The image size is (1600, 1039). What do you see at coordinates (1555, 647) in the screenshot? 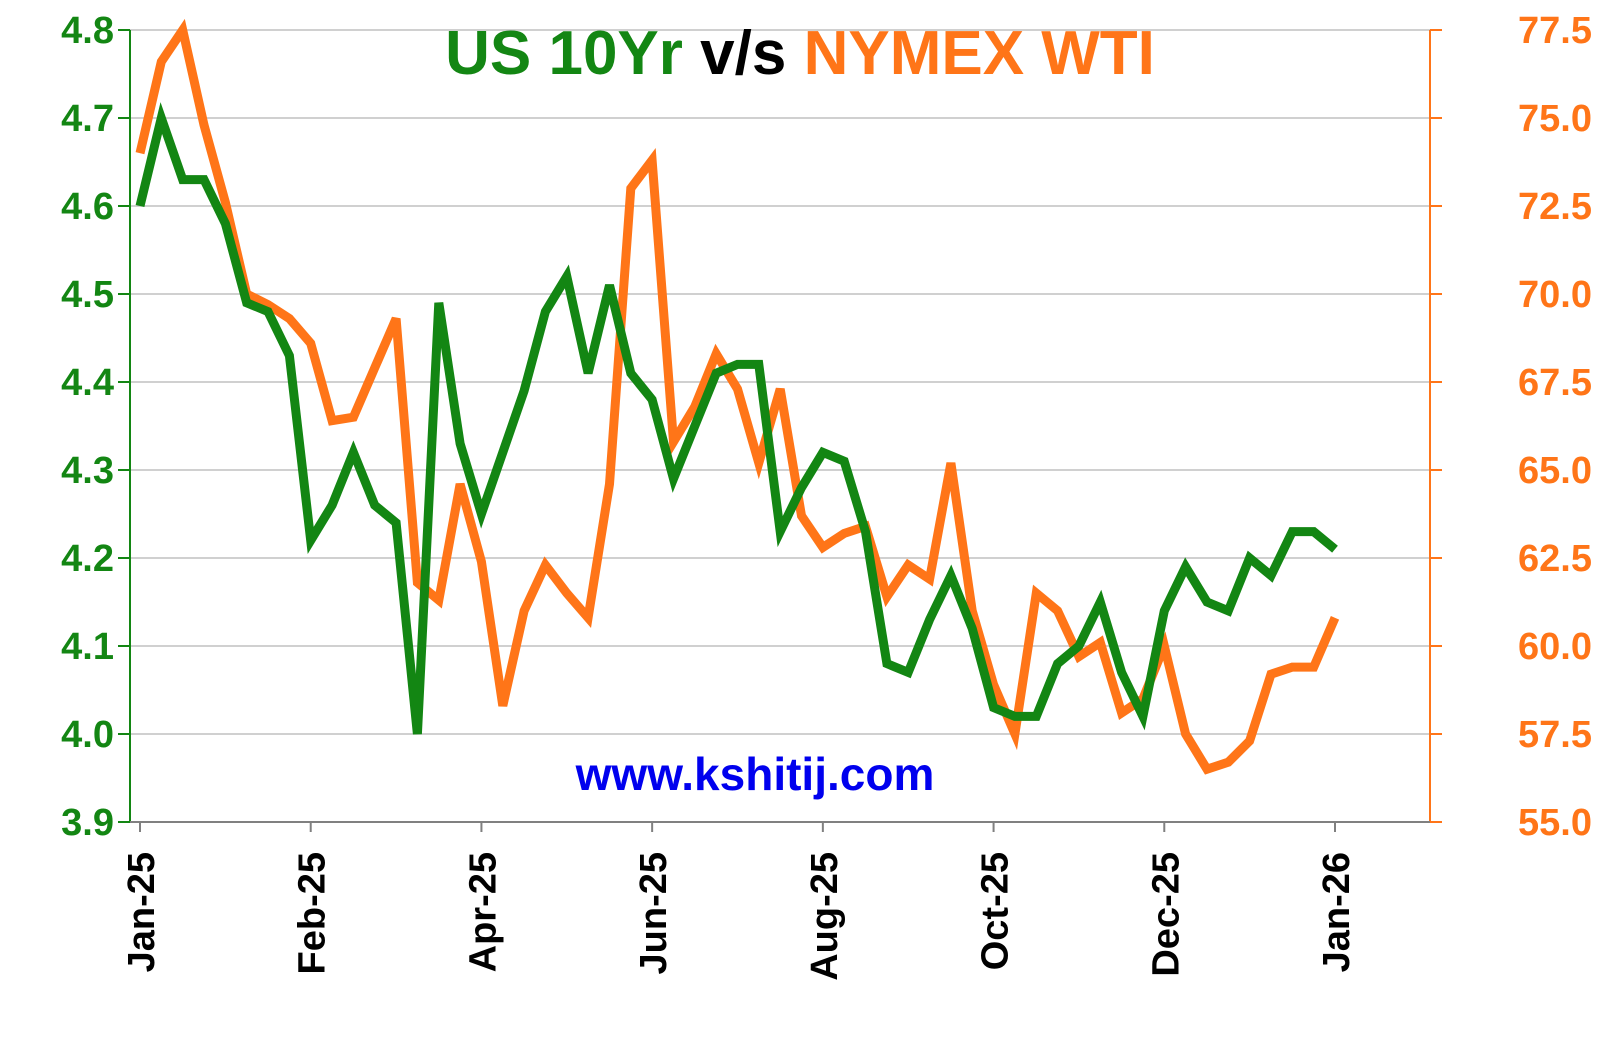
I see `right-tick-label: 60.0` at bounding box center [1555, 647].